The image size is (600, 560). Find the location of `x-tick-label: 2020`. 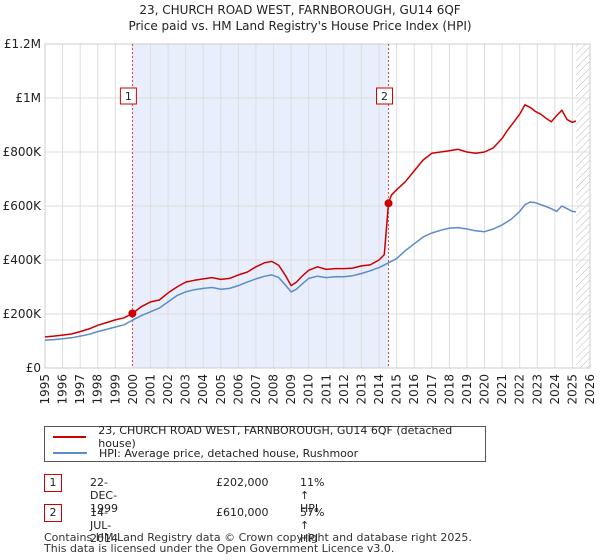

x-tick-label: 2020 is located at coordinates (485, 389).